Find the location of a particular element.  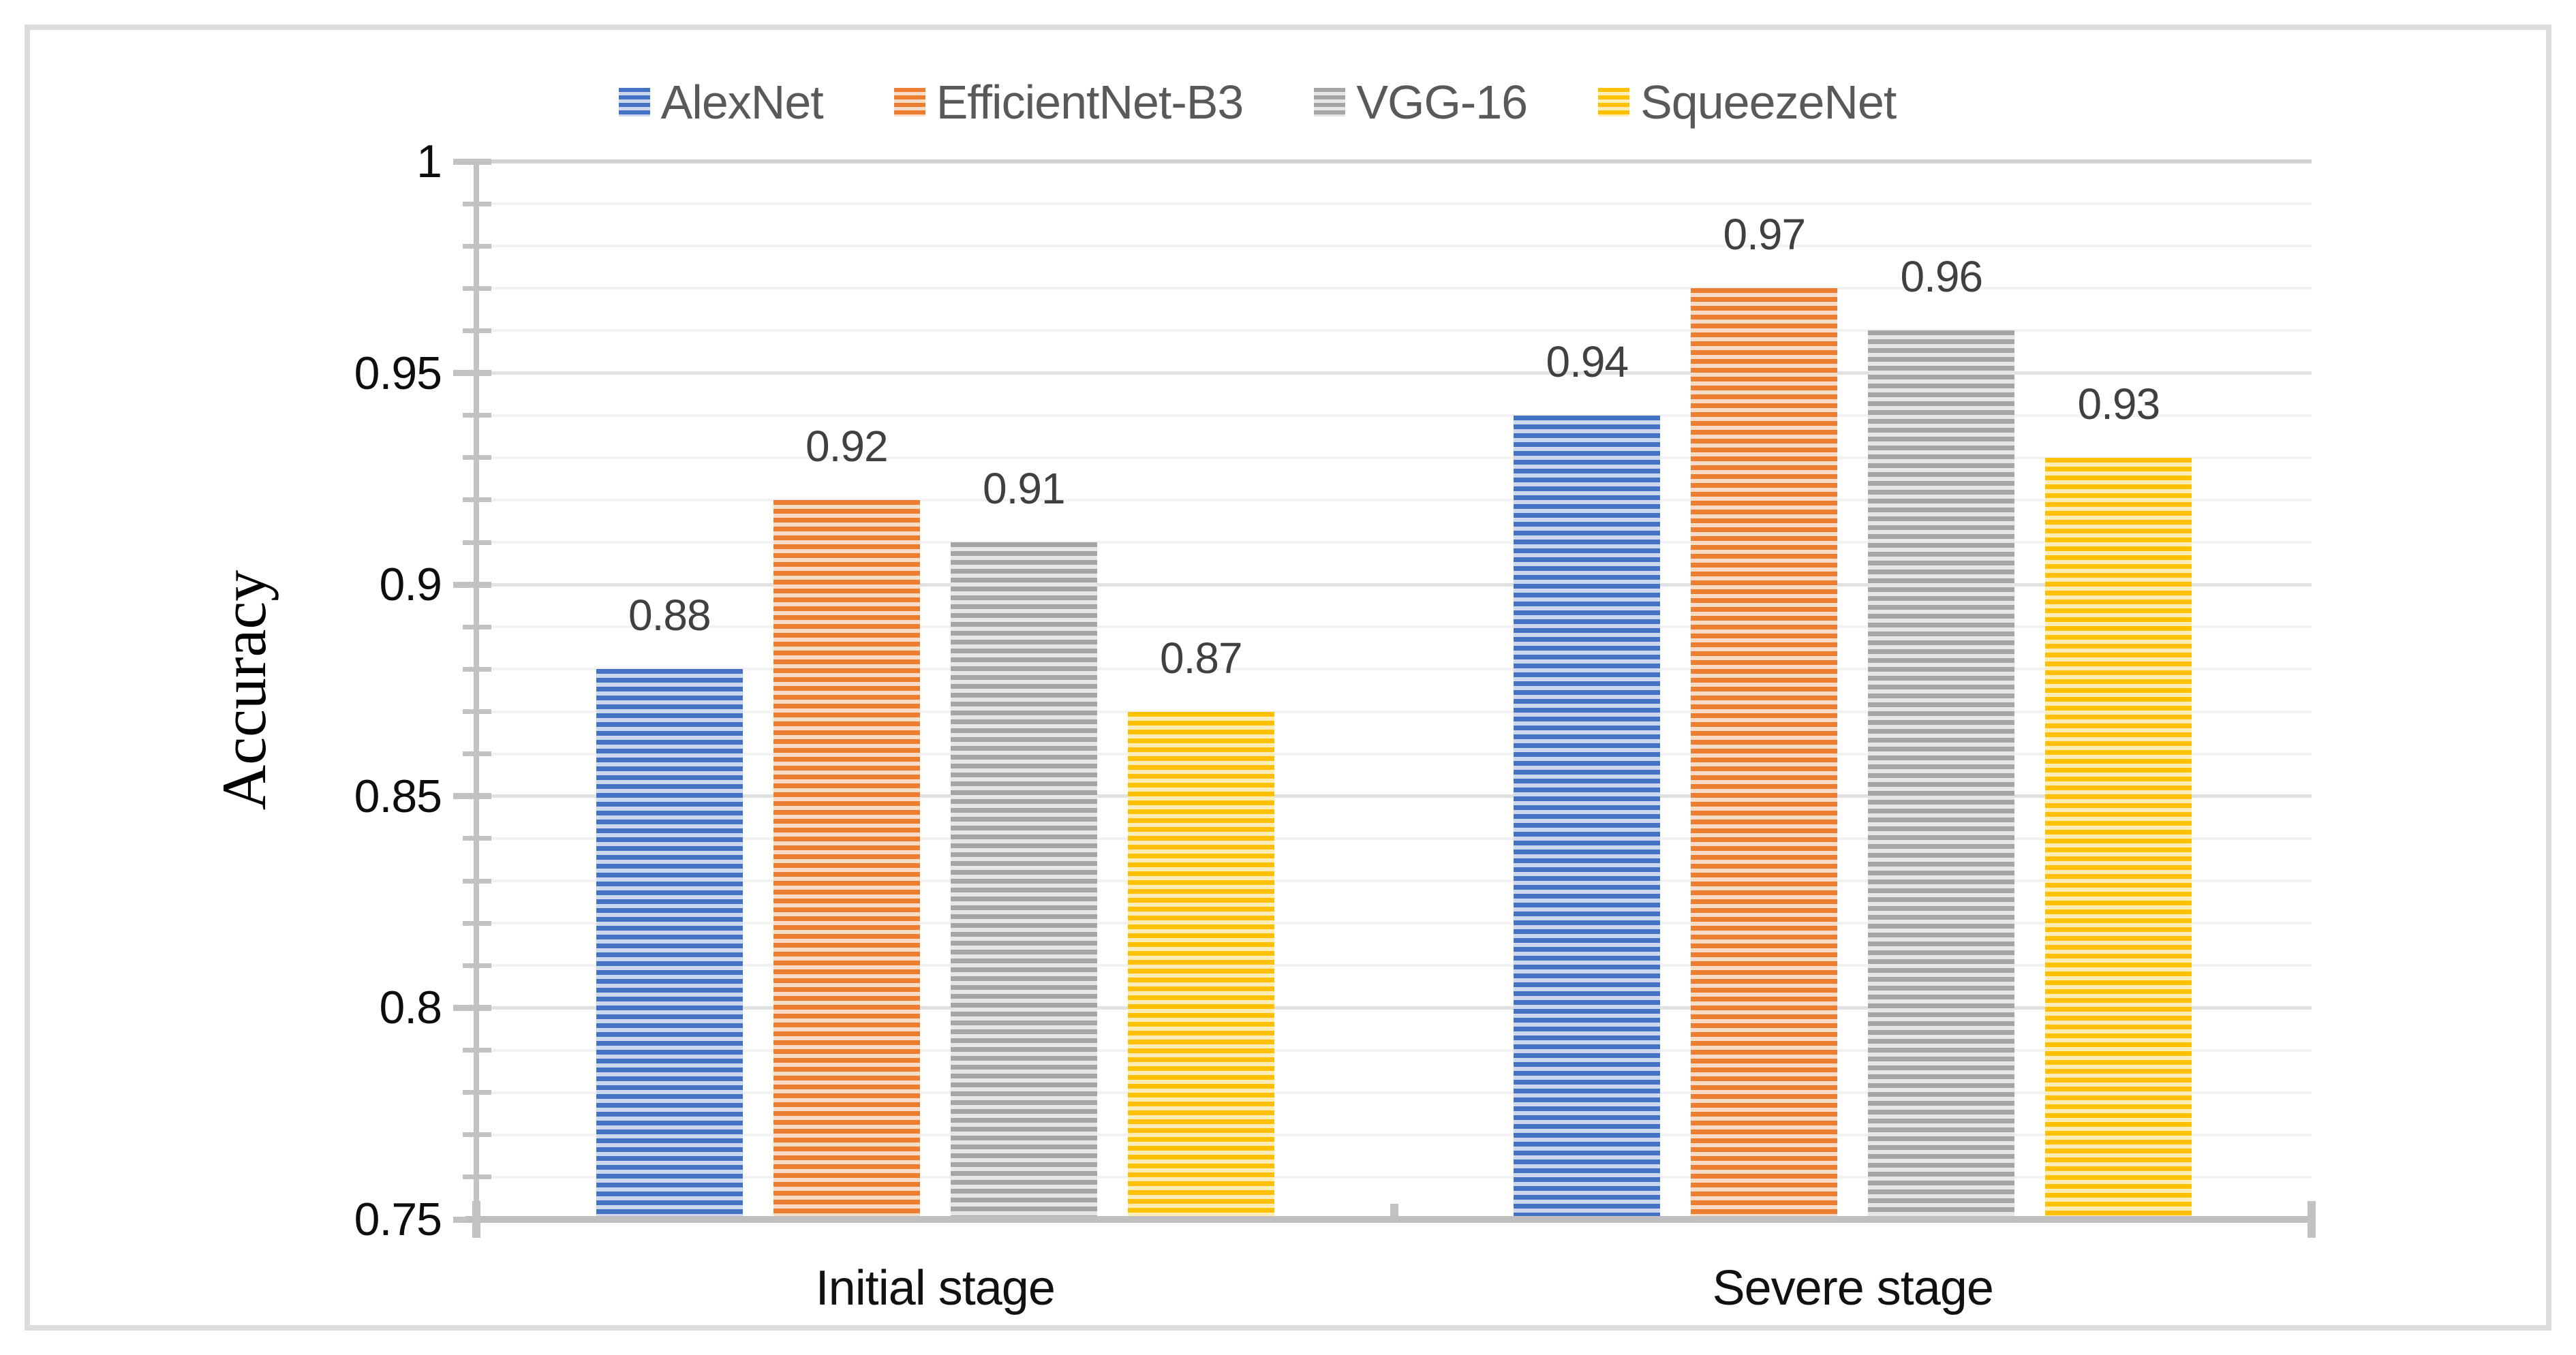

bar-squeezenet-initial is located at coordinates (1200, 964).